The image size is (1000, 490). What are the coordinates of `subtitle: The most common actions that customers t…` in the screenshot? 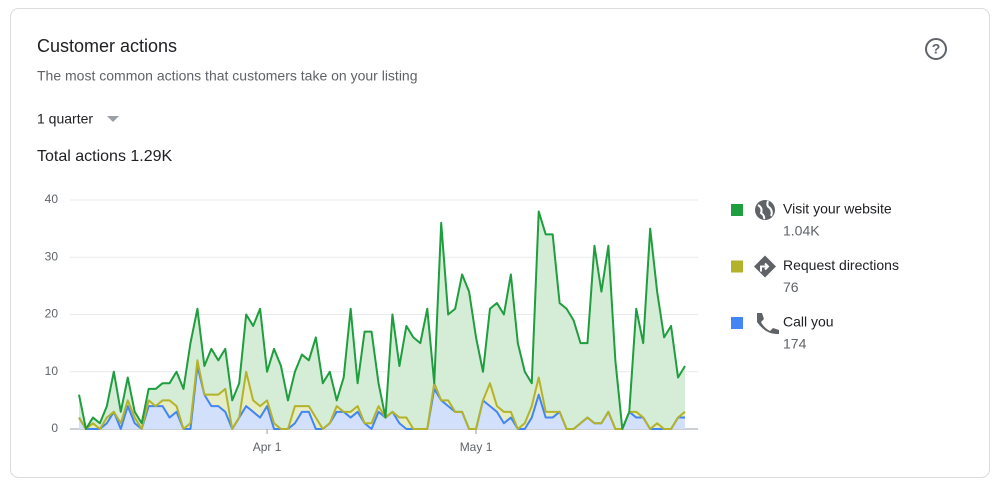 It's located at (227, 76).